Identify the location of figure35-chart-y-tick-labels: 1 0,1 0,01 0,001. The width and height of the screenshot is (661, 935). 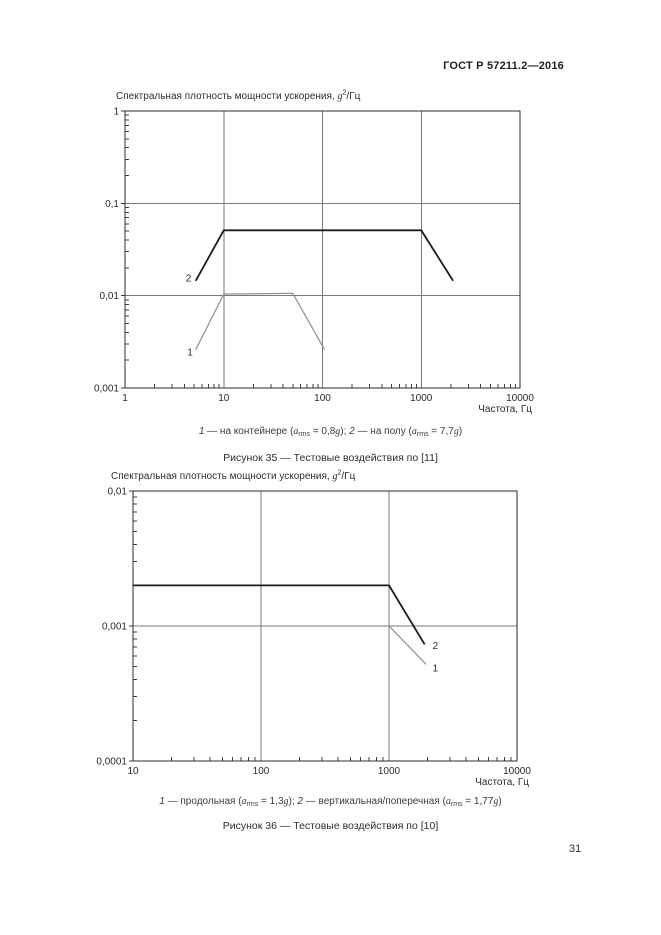
(106, 251).